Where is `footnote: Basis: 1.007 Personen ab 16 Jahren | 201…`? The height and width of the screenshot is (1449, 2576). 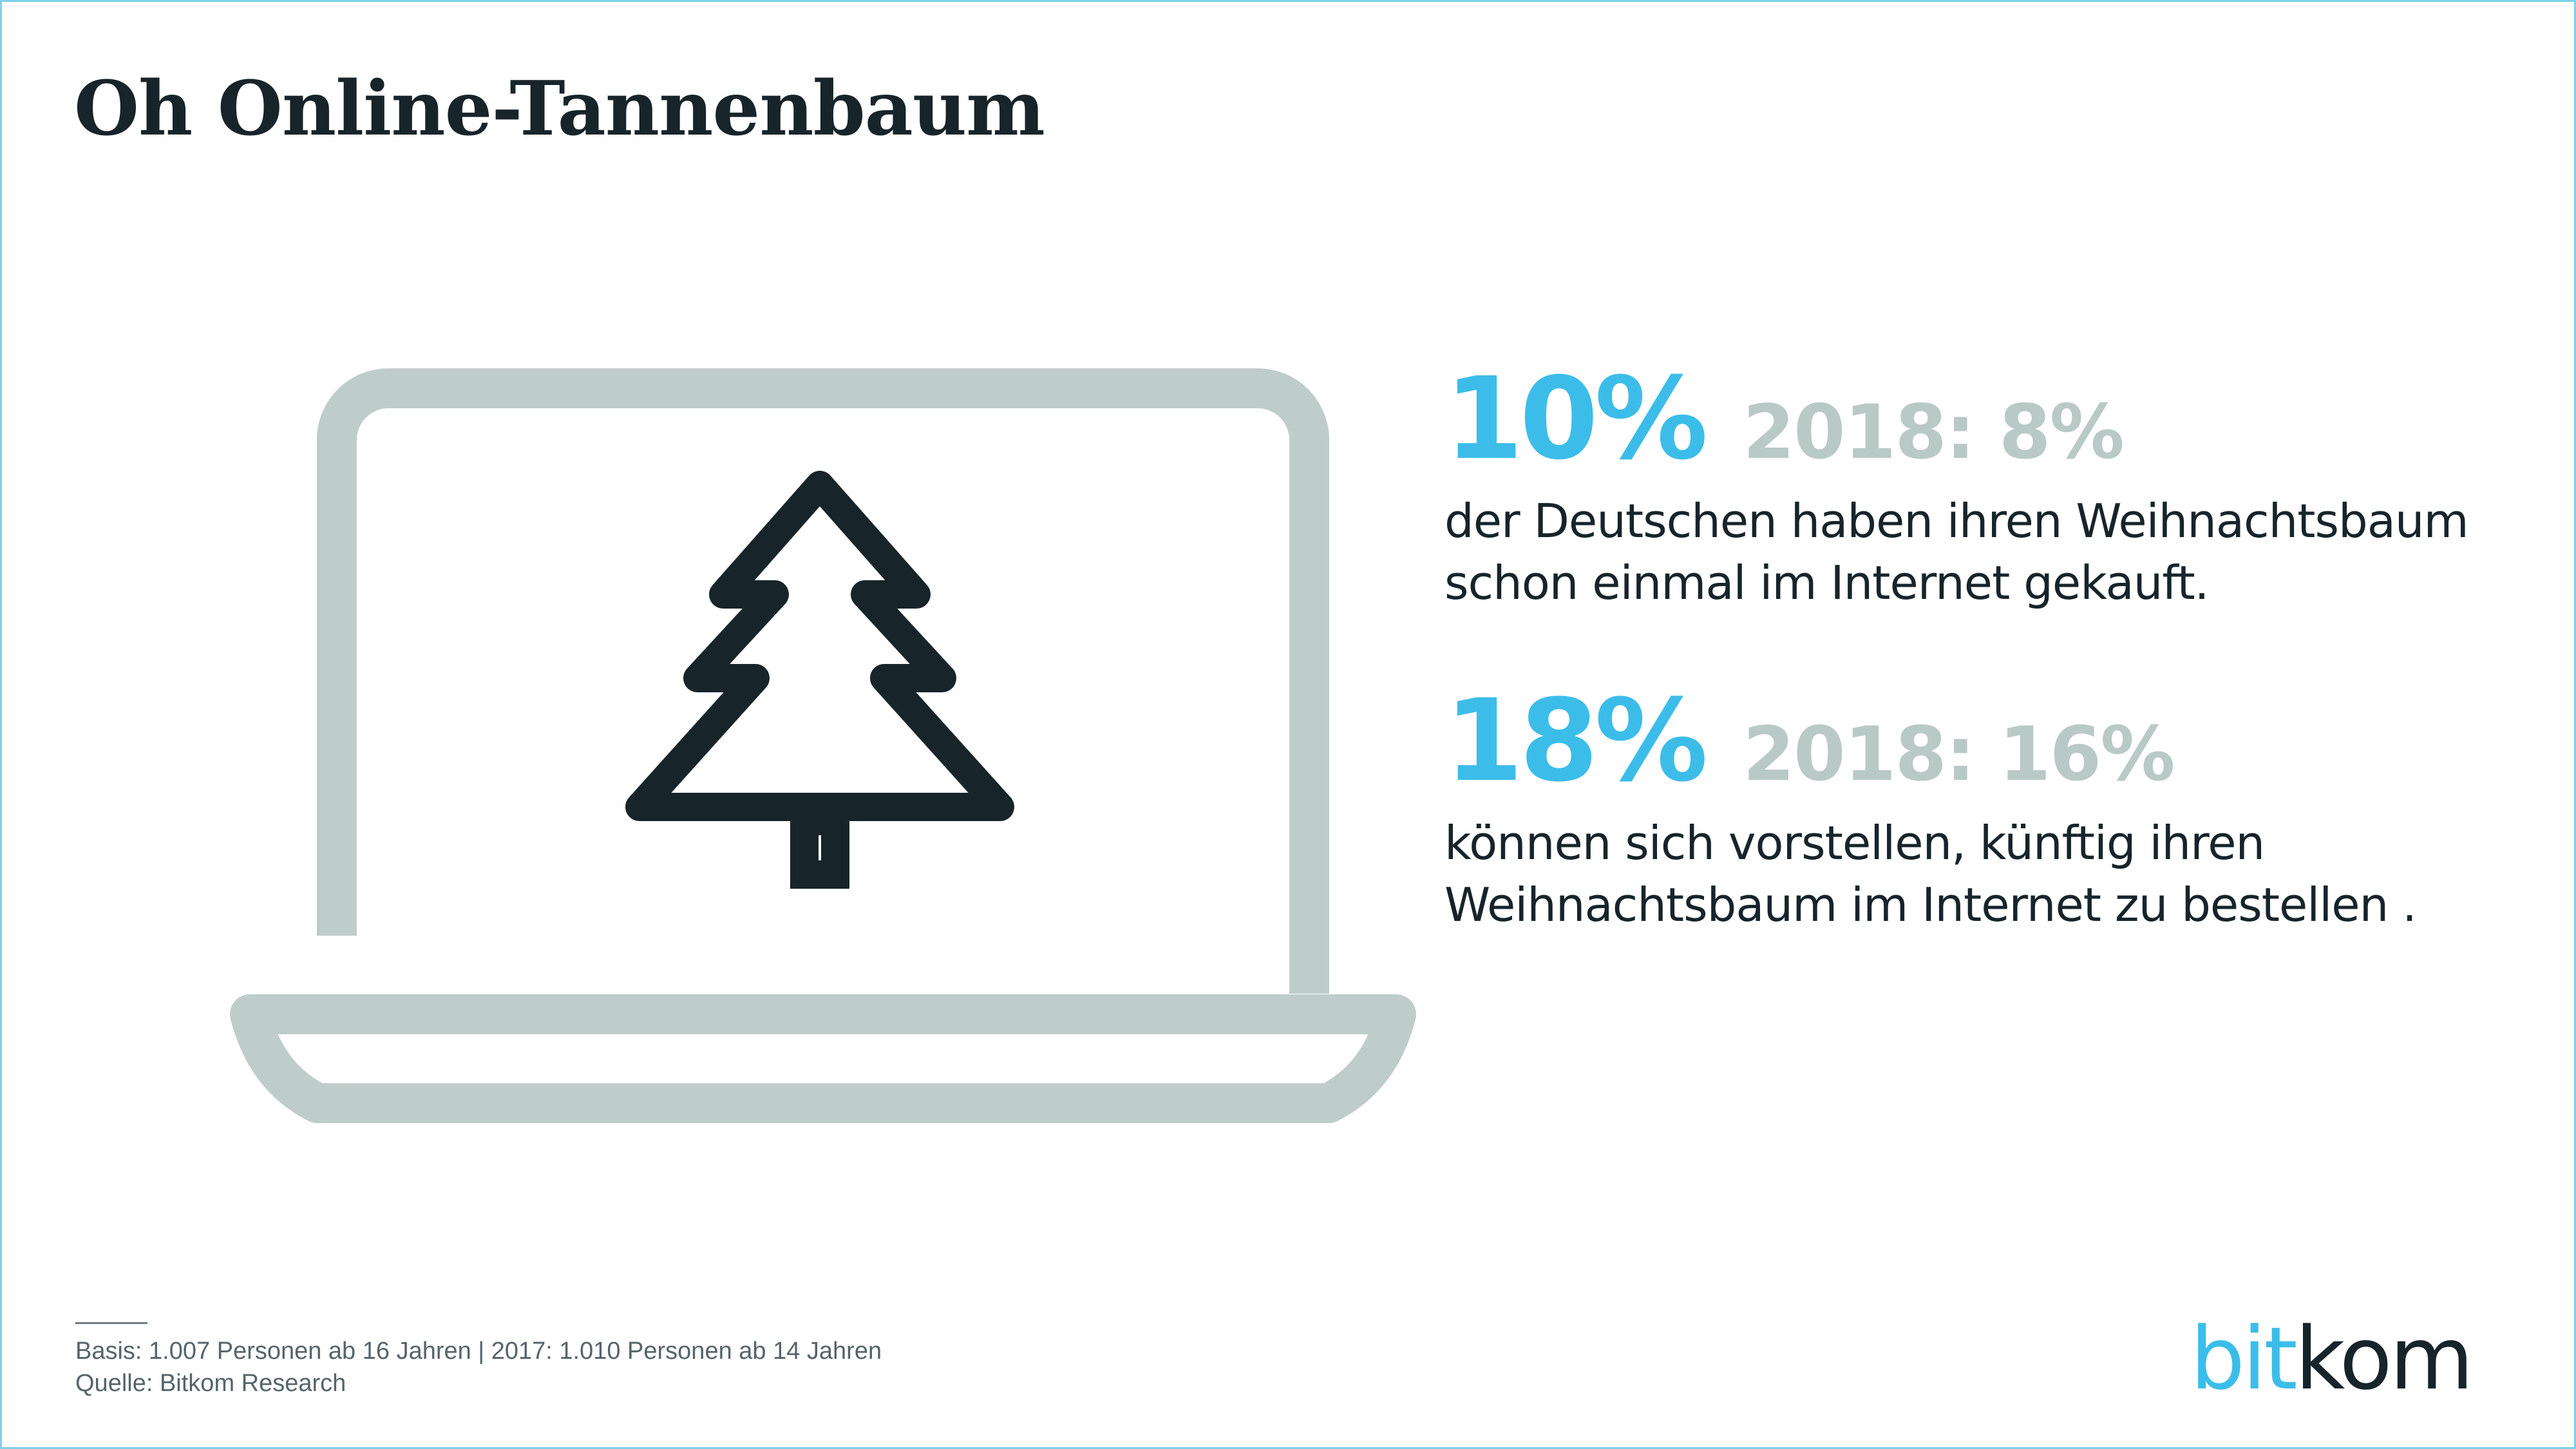
footnote: Basis: 1.007 Personen ab 16 Jahren | 201… is located at coordinates (479, 1367).